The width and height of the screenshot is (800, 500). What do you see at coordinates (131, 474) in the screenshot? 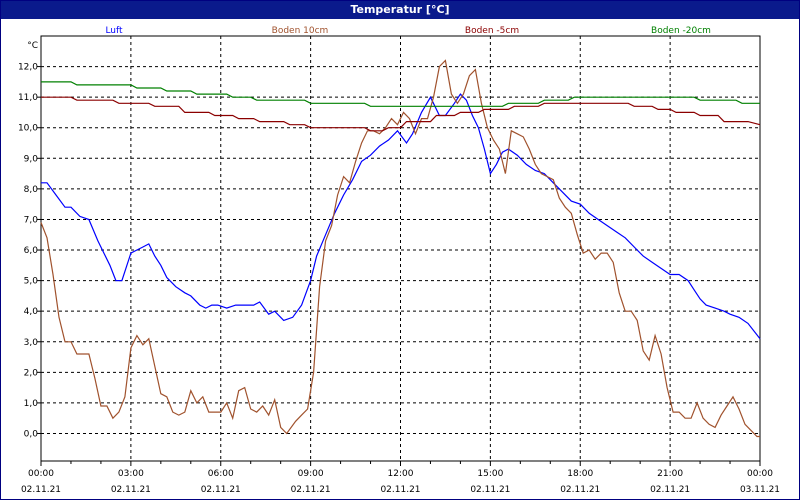
I see `x-tick-time: 03:00` at bounding box center [131, 474].